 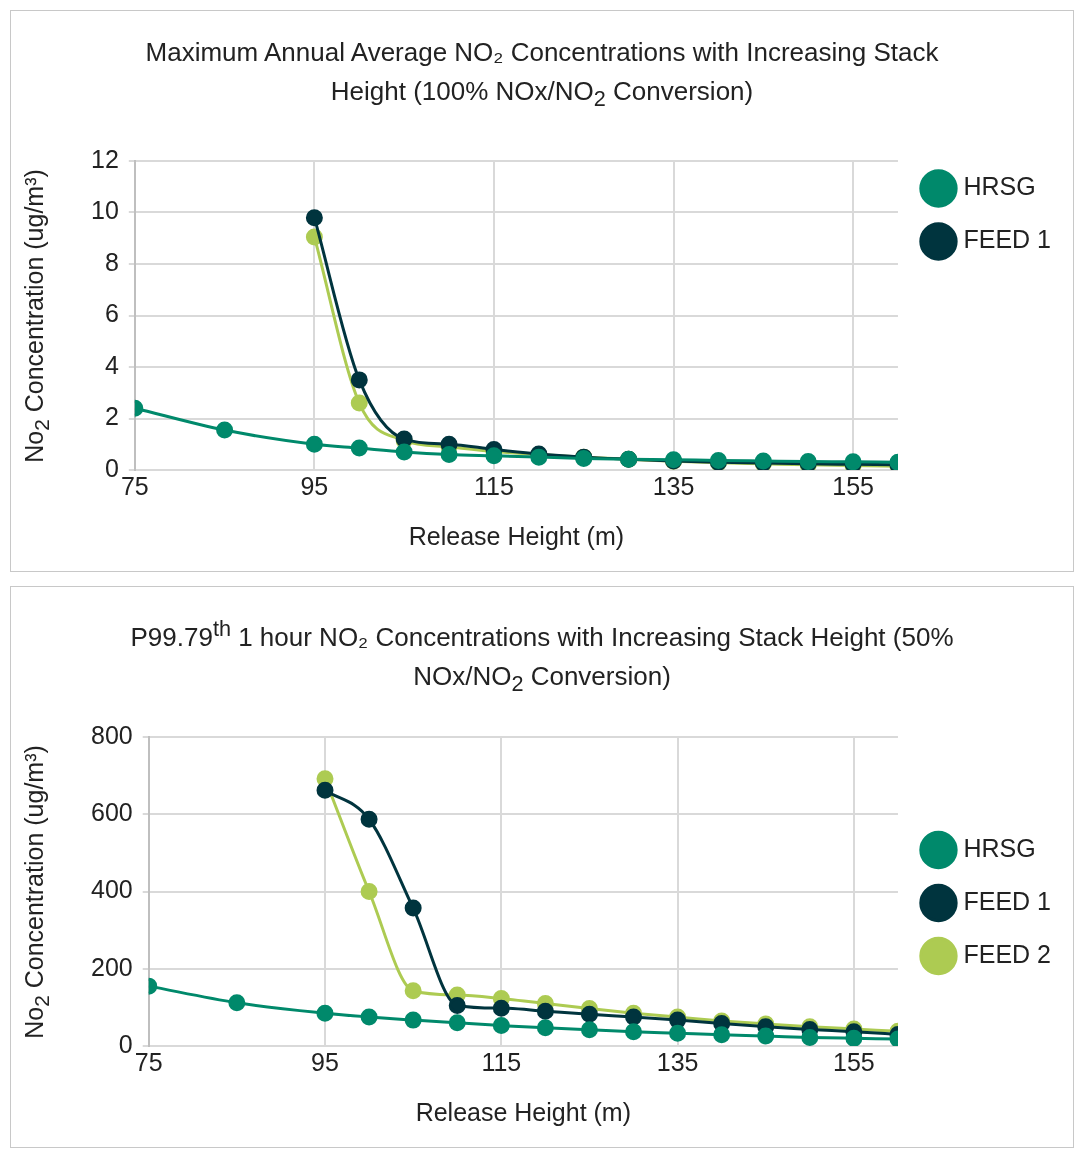 What do you see at coordinates (111, 261) in the screenshot?
I see `y-tick-label: 8` at bounding box center [111, 261].